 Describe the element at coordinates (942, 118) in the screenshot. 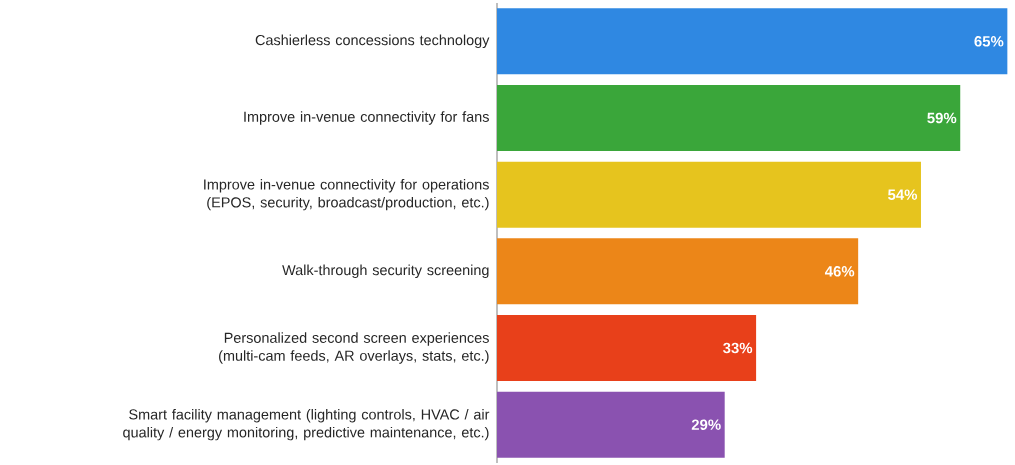

I see `data-label: 59%` at that location.